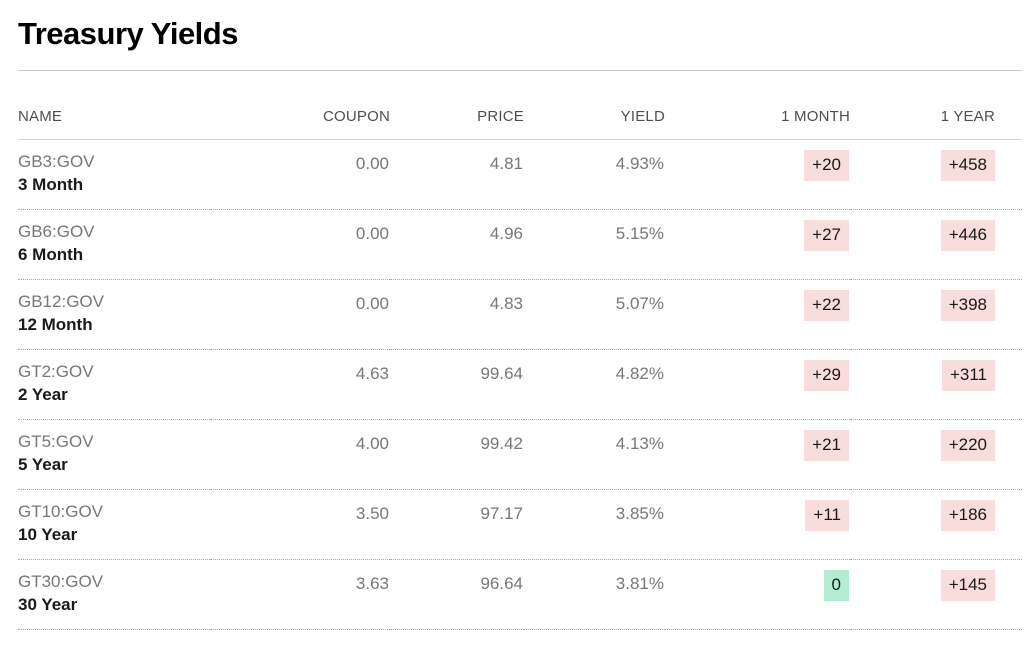 The width and height of the screenshot is (1024, 664). Describe the element at coordinates (114, 384) in the screenshot. I see `name-cell: GT2:GOV 2 Year` at that location.